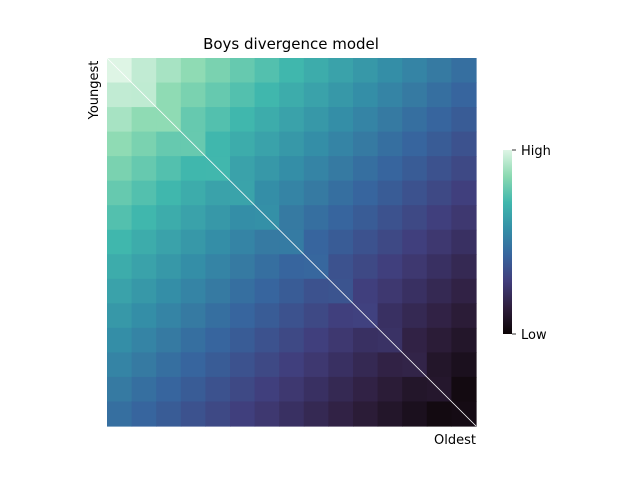  Describe the element at coordinates (291, 44) in the screenshot. I see `chart-title: Boys divergence model` at that location.